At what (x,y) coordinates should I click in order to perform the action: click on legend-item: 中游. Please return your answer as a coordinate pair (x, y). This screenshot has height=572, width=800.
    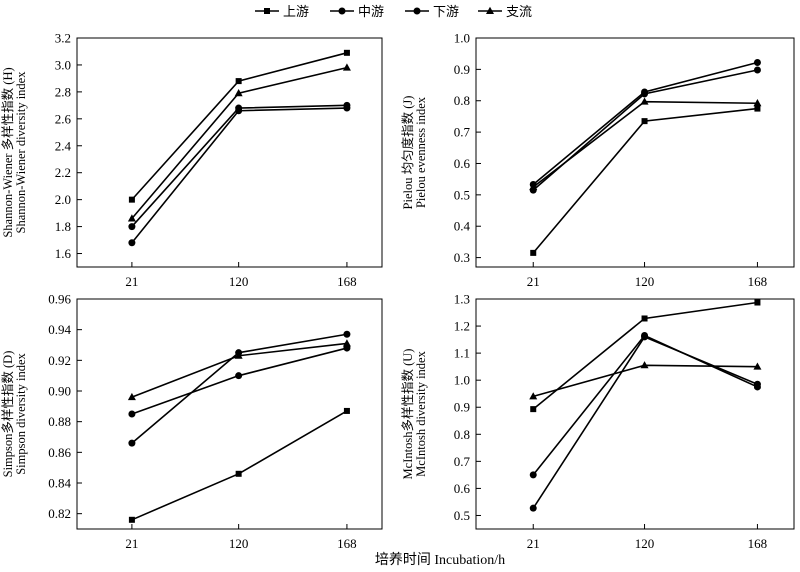
    Looking at the image, I should click on (357, 11).